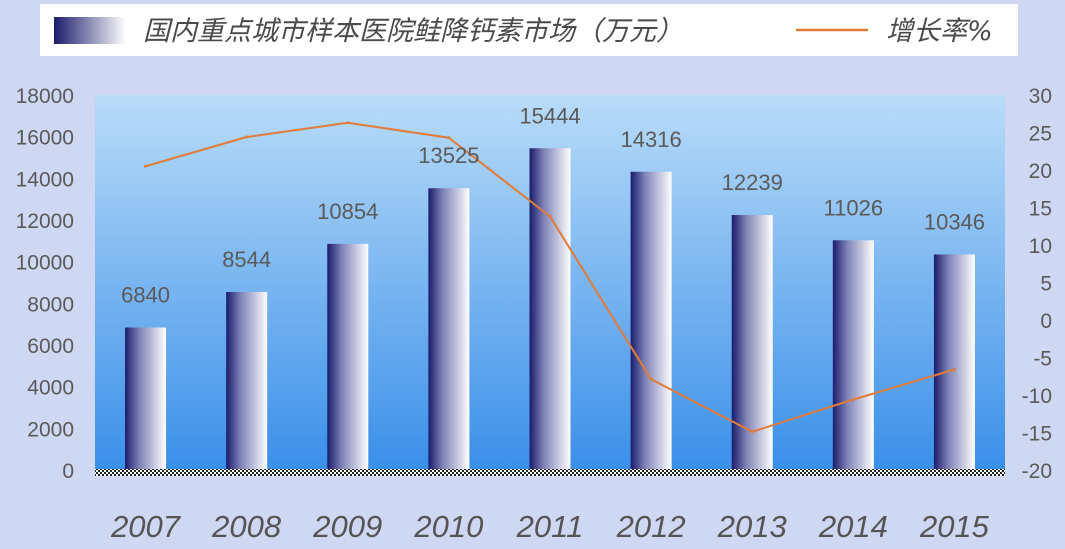 Image resolution: width=1065 pixels, height=549 pixels. I want to click on left-y-tick-label: 12000, so click(45, 221).